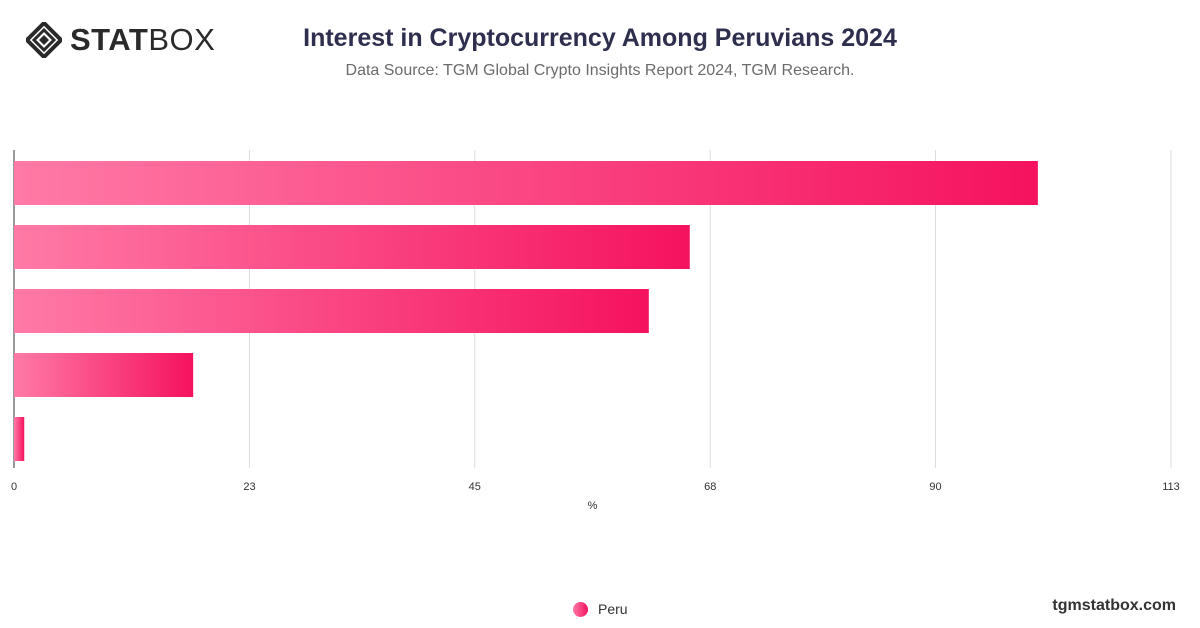  What do you see at coordinates (44, 40) in the screenshot?
I see `statbox-diamond-icon` at bounding box center [44, 40].